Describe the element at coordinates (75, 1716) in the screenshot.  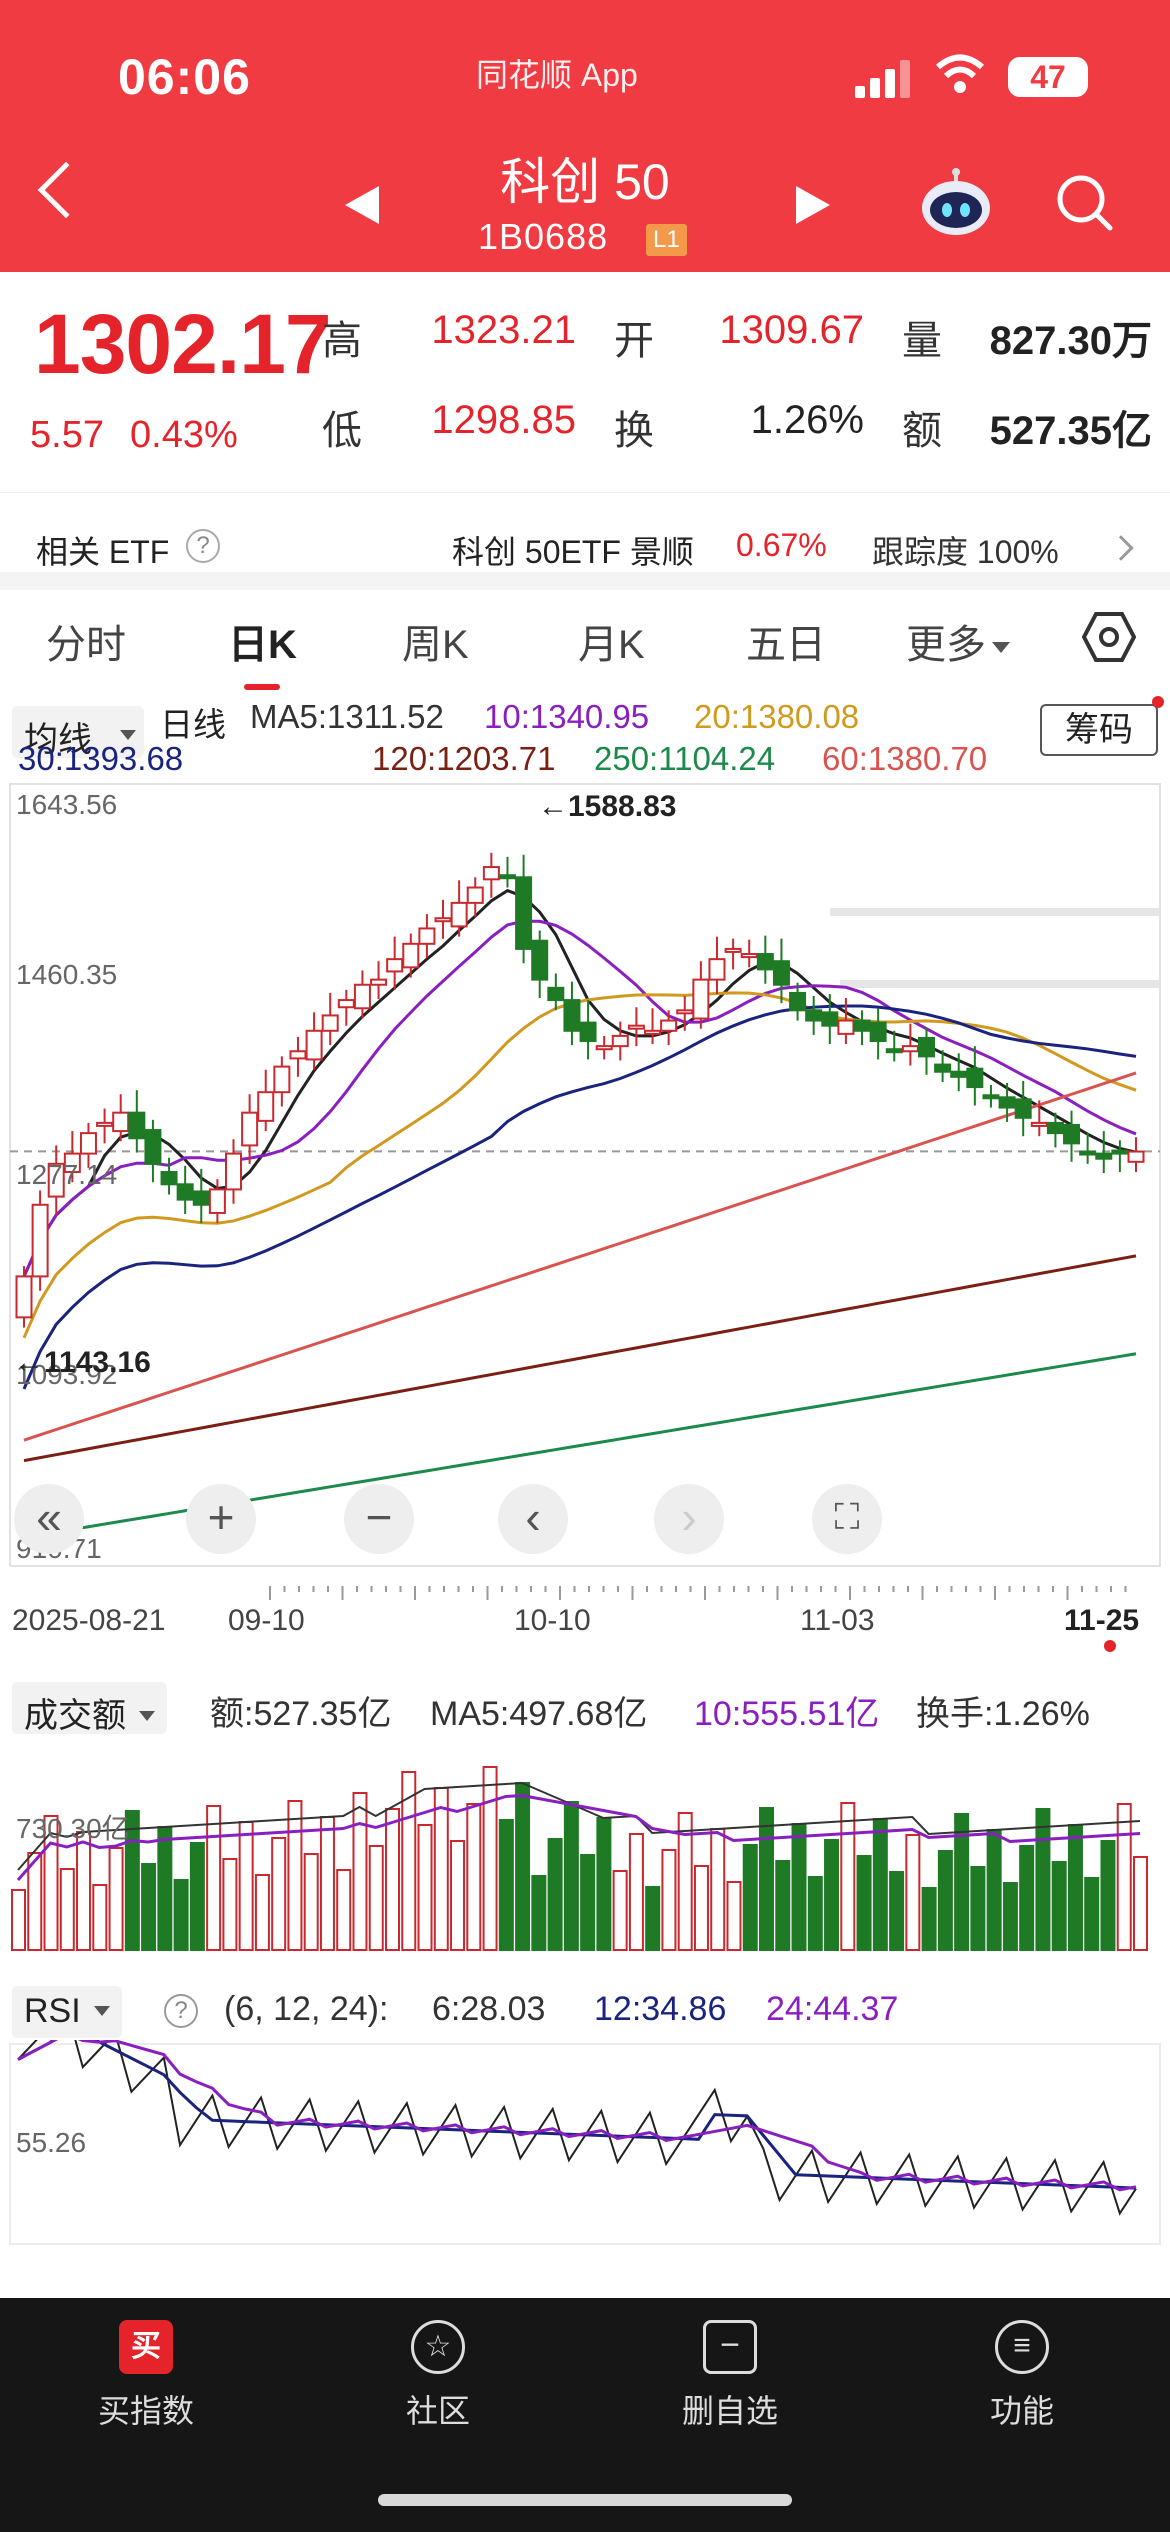
I see `volume-selector-label: 成交额` at that location.